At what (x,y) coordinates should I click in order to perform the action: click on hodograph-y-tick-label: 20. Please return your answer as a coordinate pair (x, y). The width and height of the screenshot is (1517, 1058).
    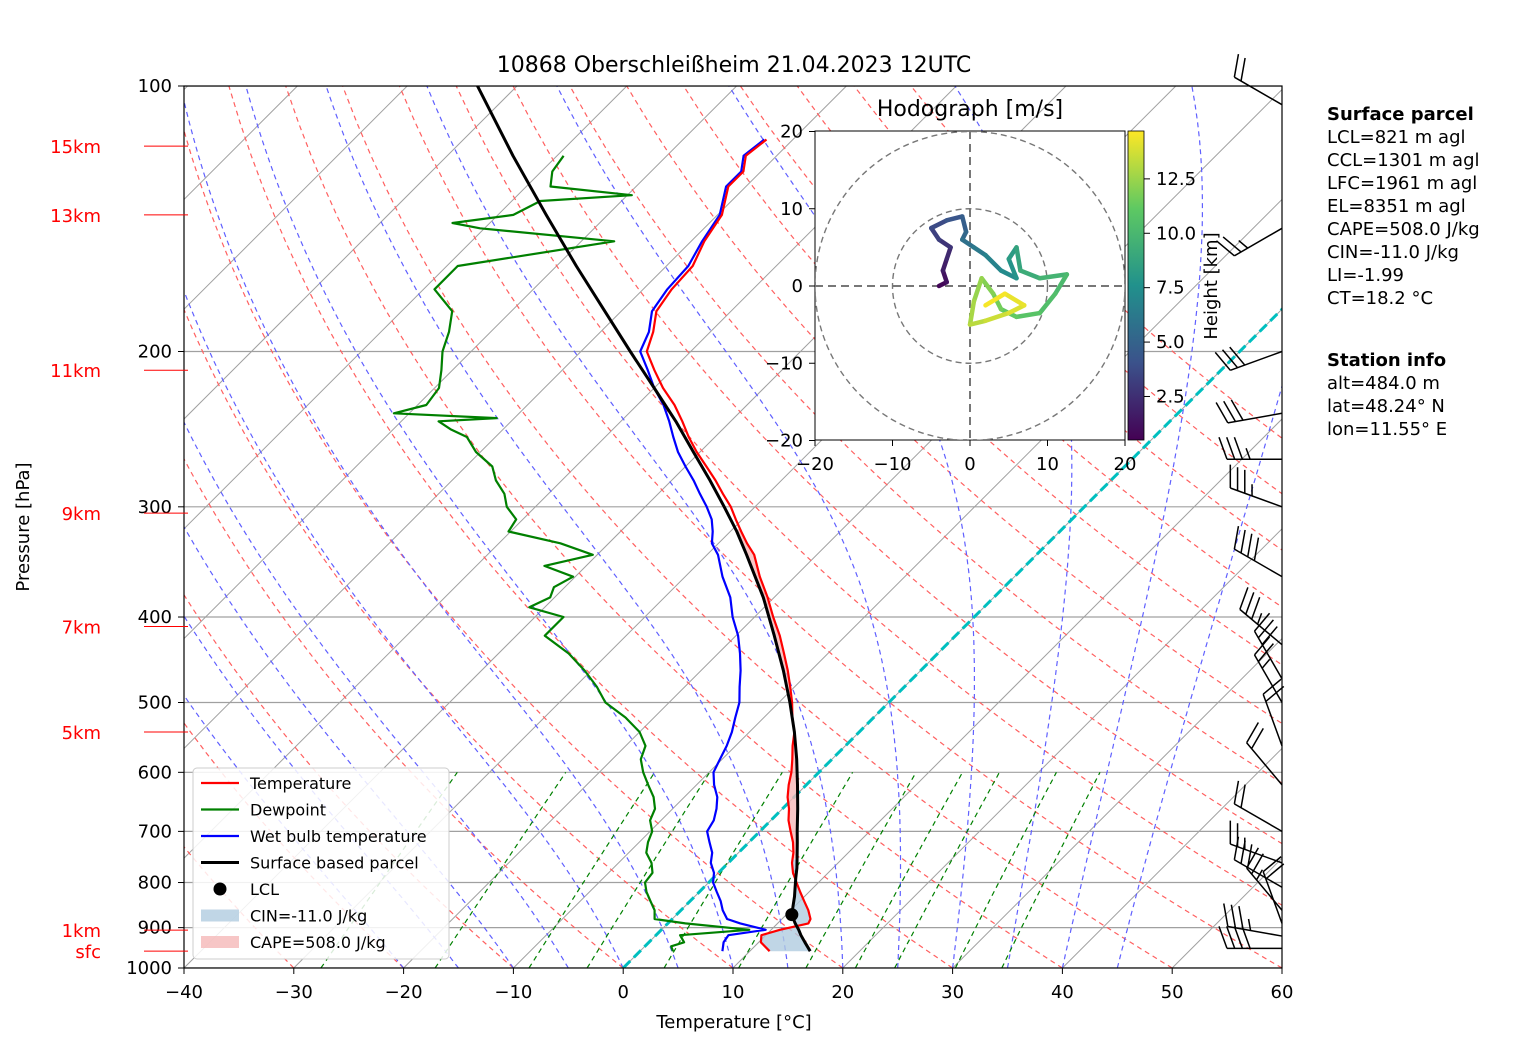
    Looking at the image, I should click on (791, 132).